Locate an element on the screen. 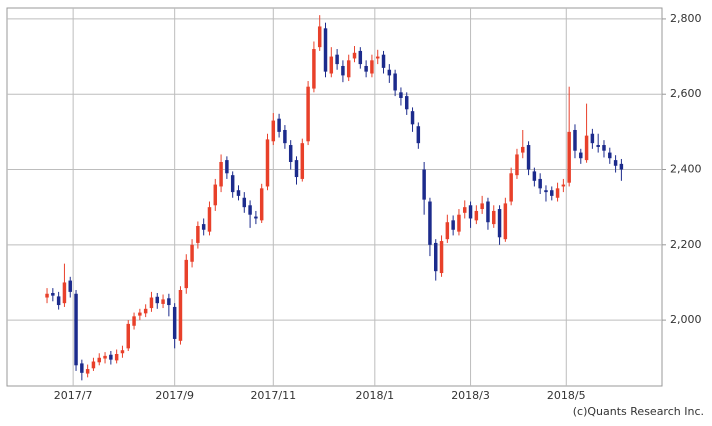  x-tick-label: 2017/11 is located at coordinates (273, 395).